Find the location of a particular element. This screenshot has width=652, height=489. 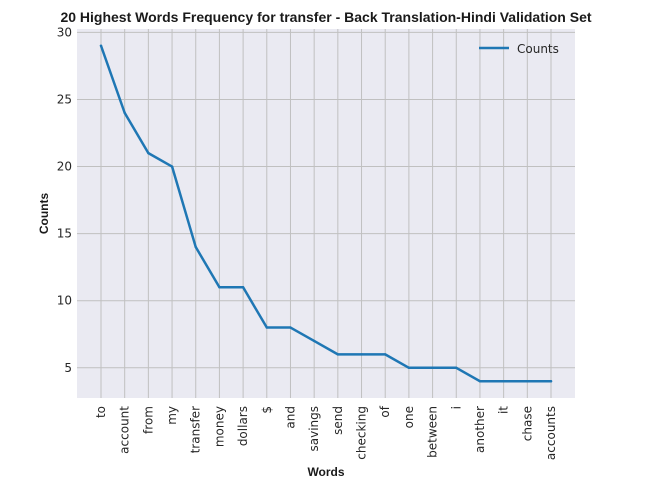

y-tick-label: 10 is located at coordinates (64, 301).